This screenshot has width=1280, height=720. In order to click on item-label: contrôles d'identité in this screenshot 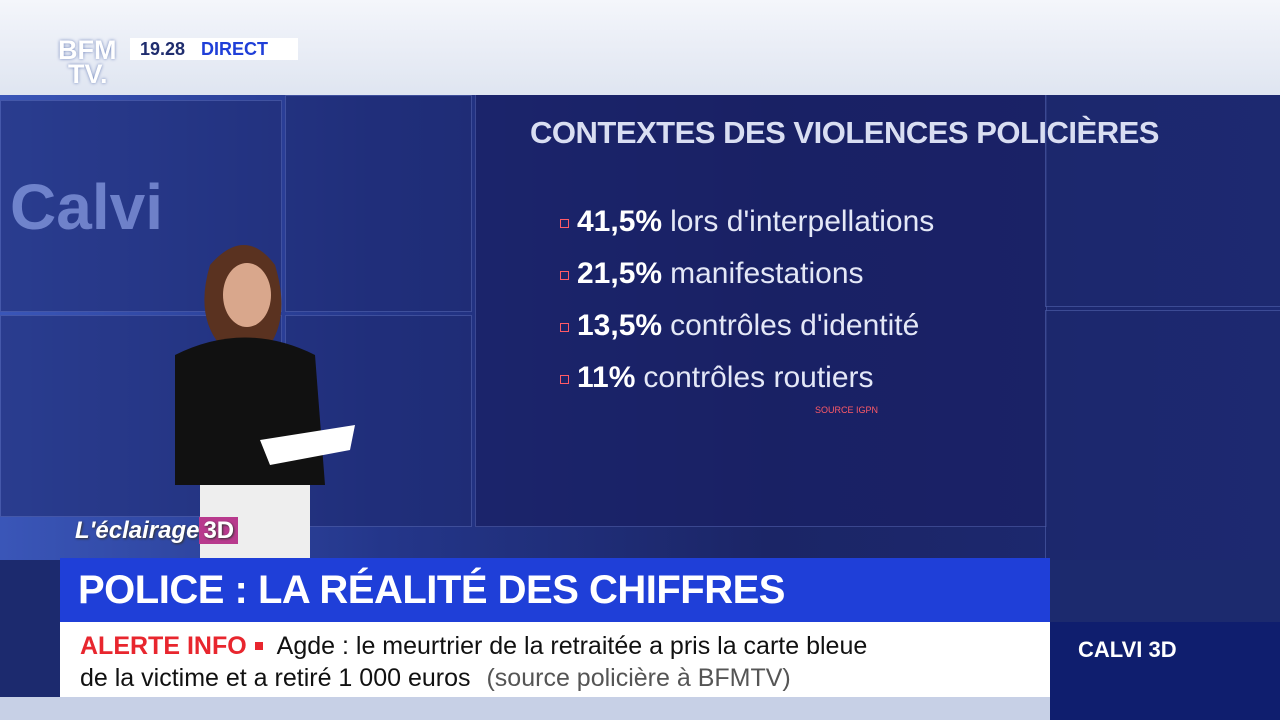, I will do `click(795, 325)`.